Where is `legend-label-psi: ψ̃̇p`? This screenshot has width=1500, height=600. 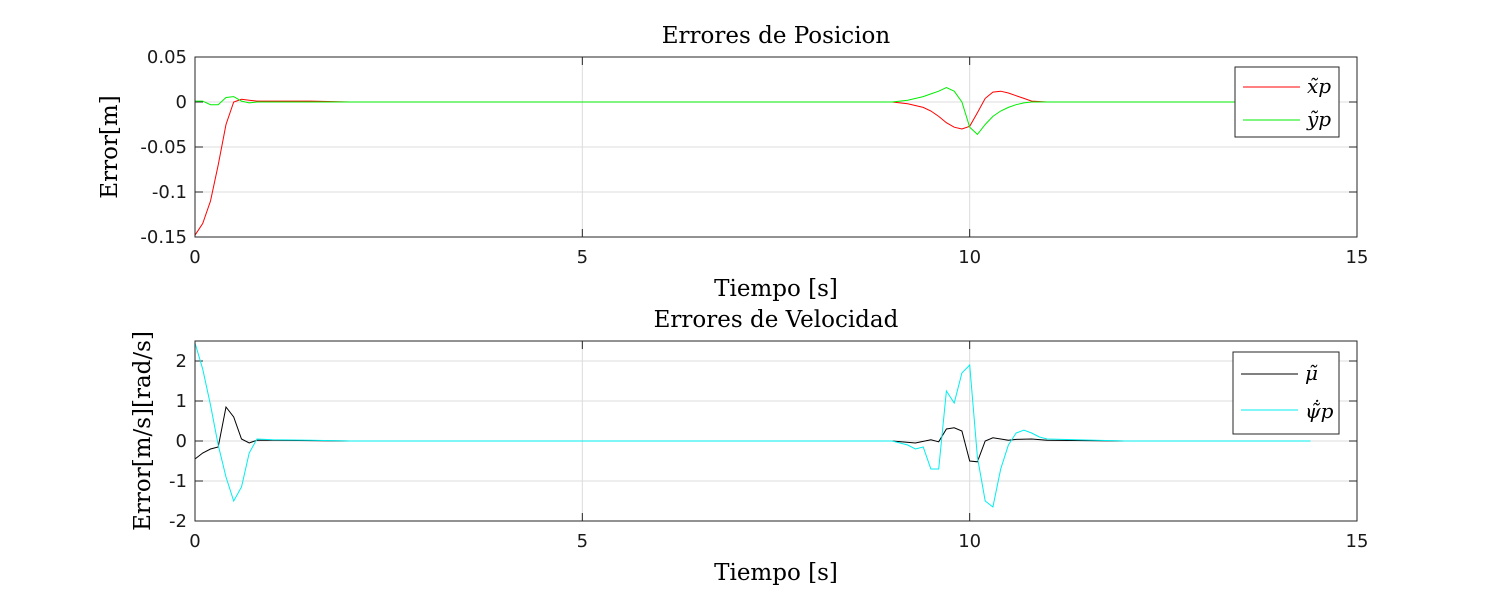 legend-label-psi: ψ̃̇p is located at coordinates (1319, 411).